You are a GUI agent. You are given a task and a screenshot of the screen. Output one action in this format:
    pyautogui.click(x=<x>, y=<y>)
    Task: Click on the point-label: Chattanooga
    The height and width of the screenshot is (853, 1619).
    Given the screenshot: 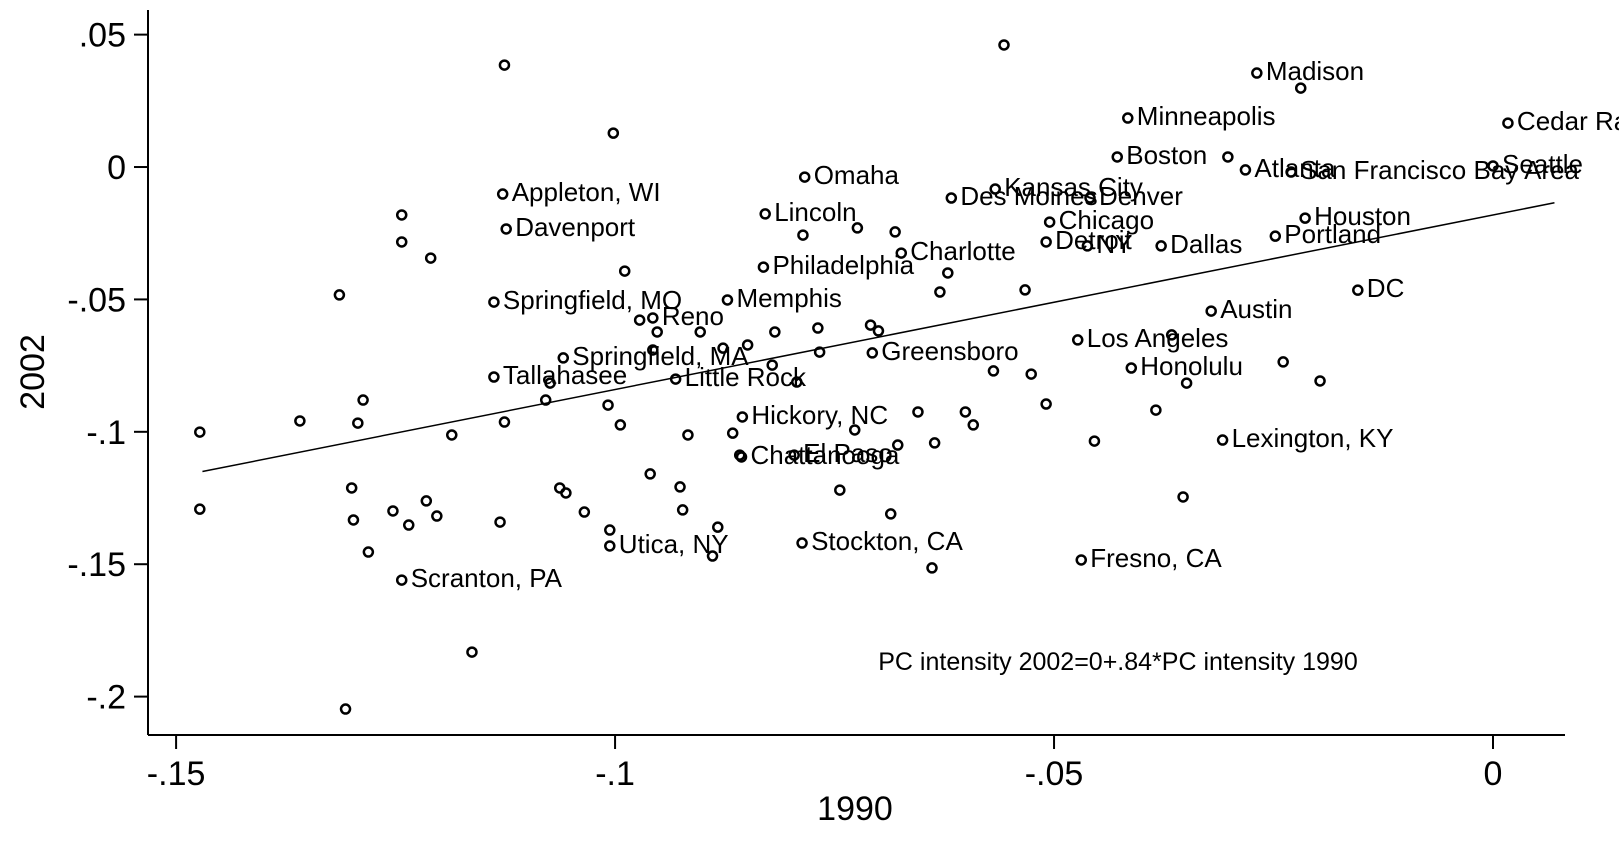 What is the action you would take?
    pyautogui.click(x=824, y=455)
    